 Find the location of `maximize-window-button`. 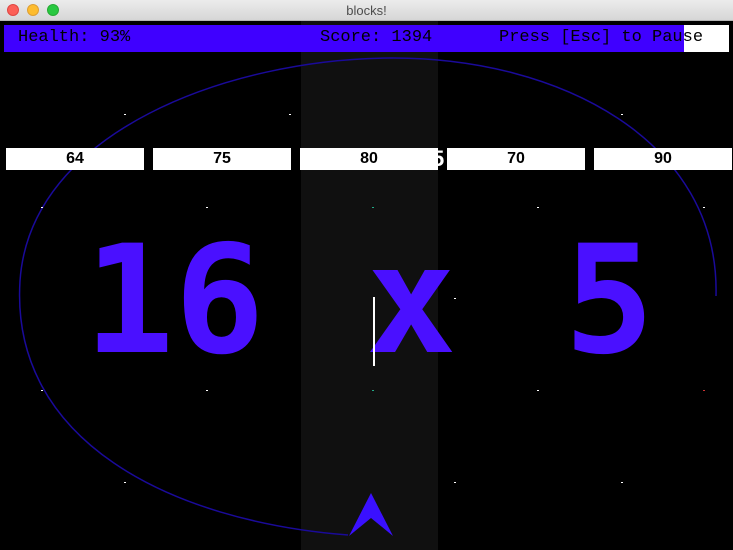

maximize-window-button is located at coordinates (53, 10).